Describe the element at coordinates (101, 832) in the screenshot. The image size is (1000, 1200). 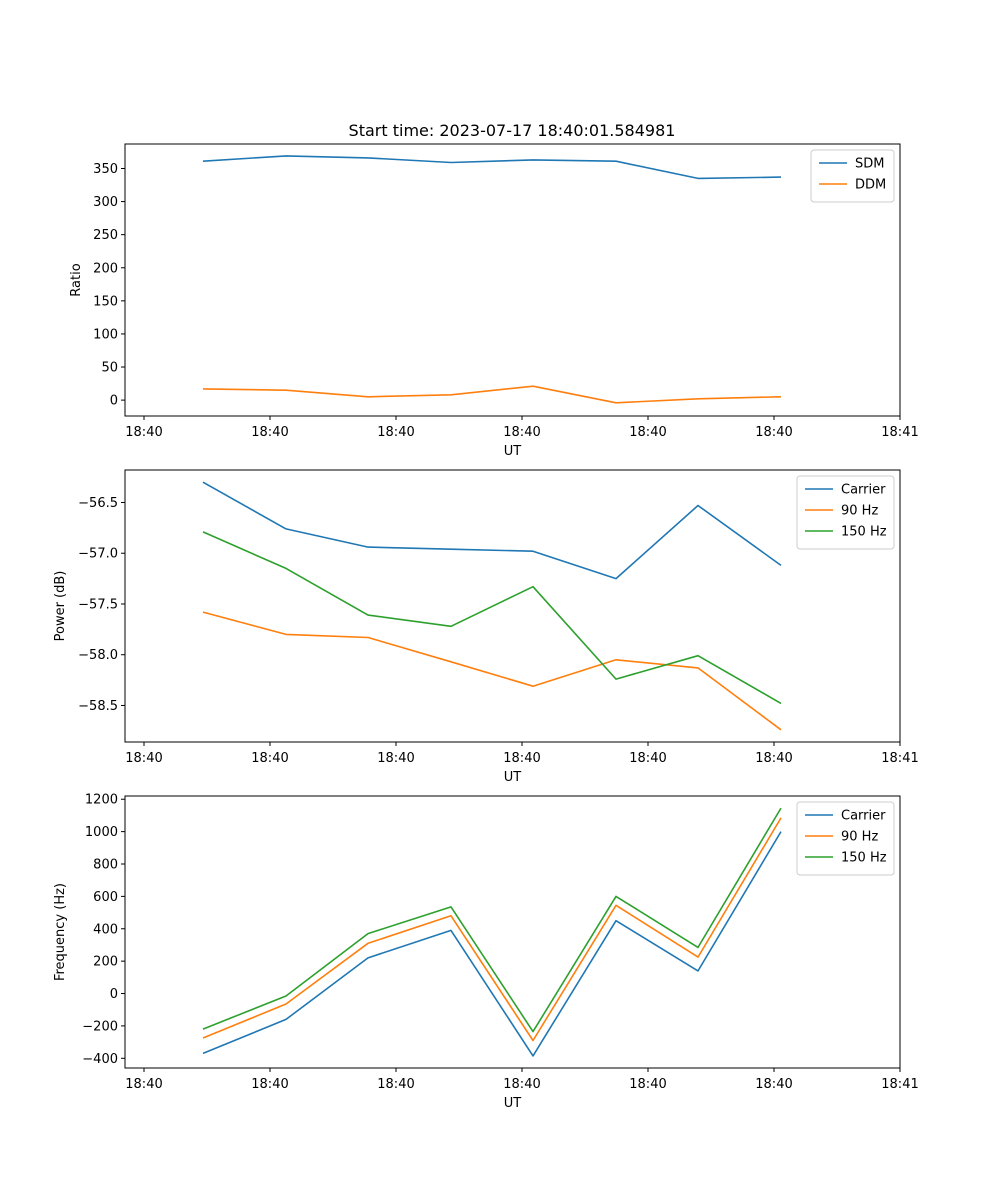
I see `y-tick-label: 1000` at that location.